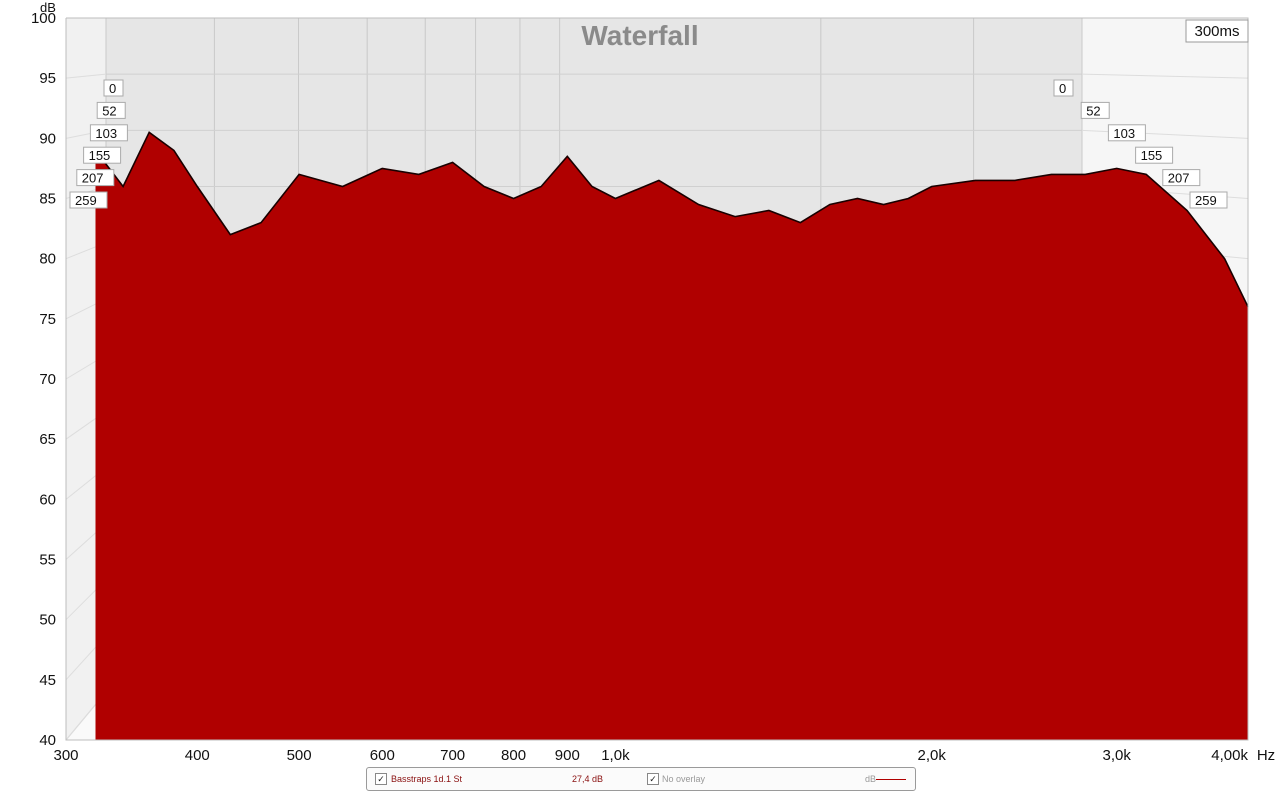 This screenshot has width=1280, height=792. I want to click on x-axis-unit: Hz, so click(1266, 755).